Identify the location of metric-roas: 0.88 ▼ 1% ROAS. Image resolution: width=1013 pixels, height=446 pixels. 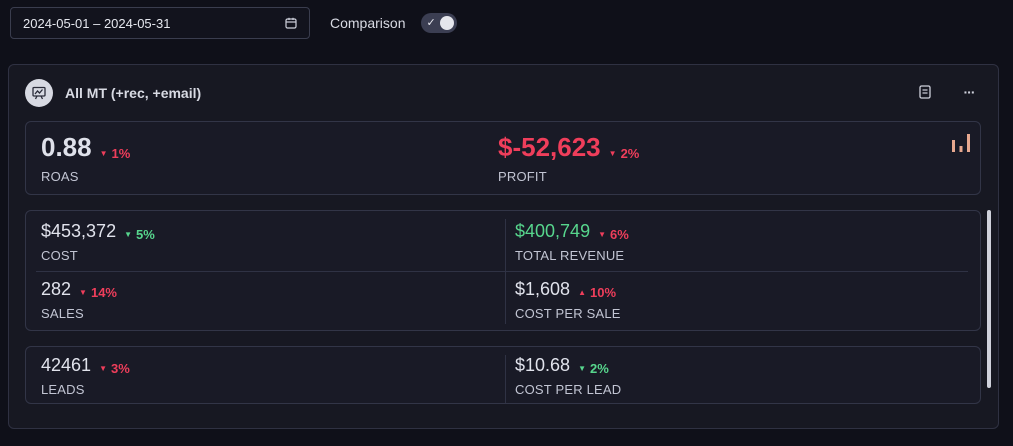
(85, 158).